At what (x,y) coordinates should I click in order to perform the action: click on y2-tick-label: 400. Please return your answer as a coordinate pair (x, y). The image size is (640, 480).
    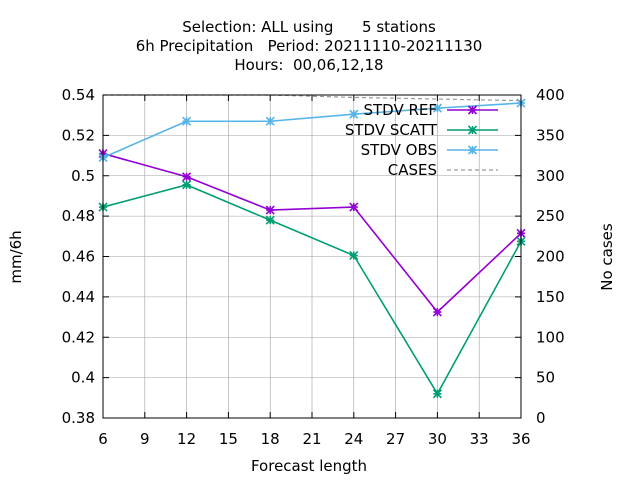
    Looking at the image, I should click on (550, 95).